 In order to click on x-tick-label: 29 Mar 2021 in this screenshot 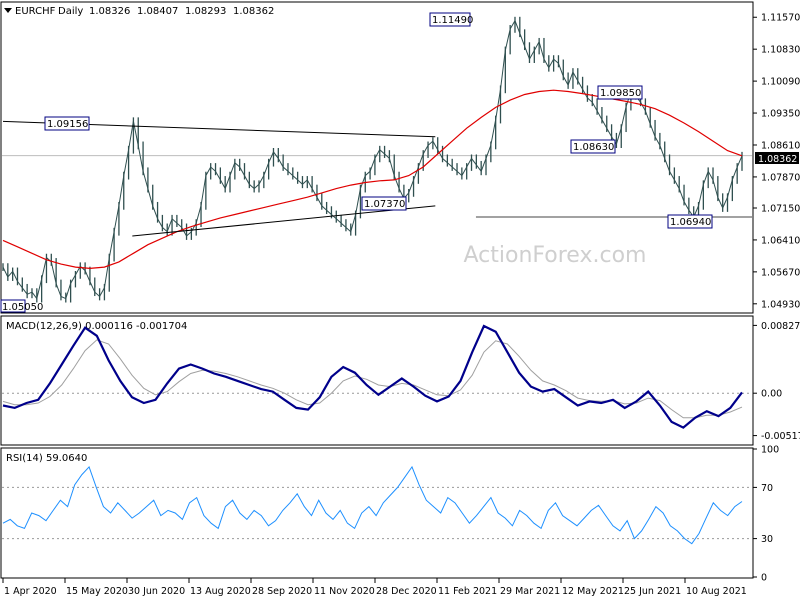, I will do `click(530, 591)`.